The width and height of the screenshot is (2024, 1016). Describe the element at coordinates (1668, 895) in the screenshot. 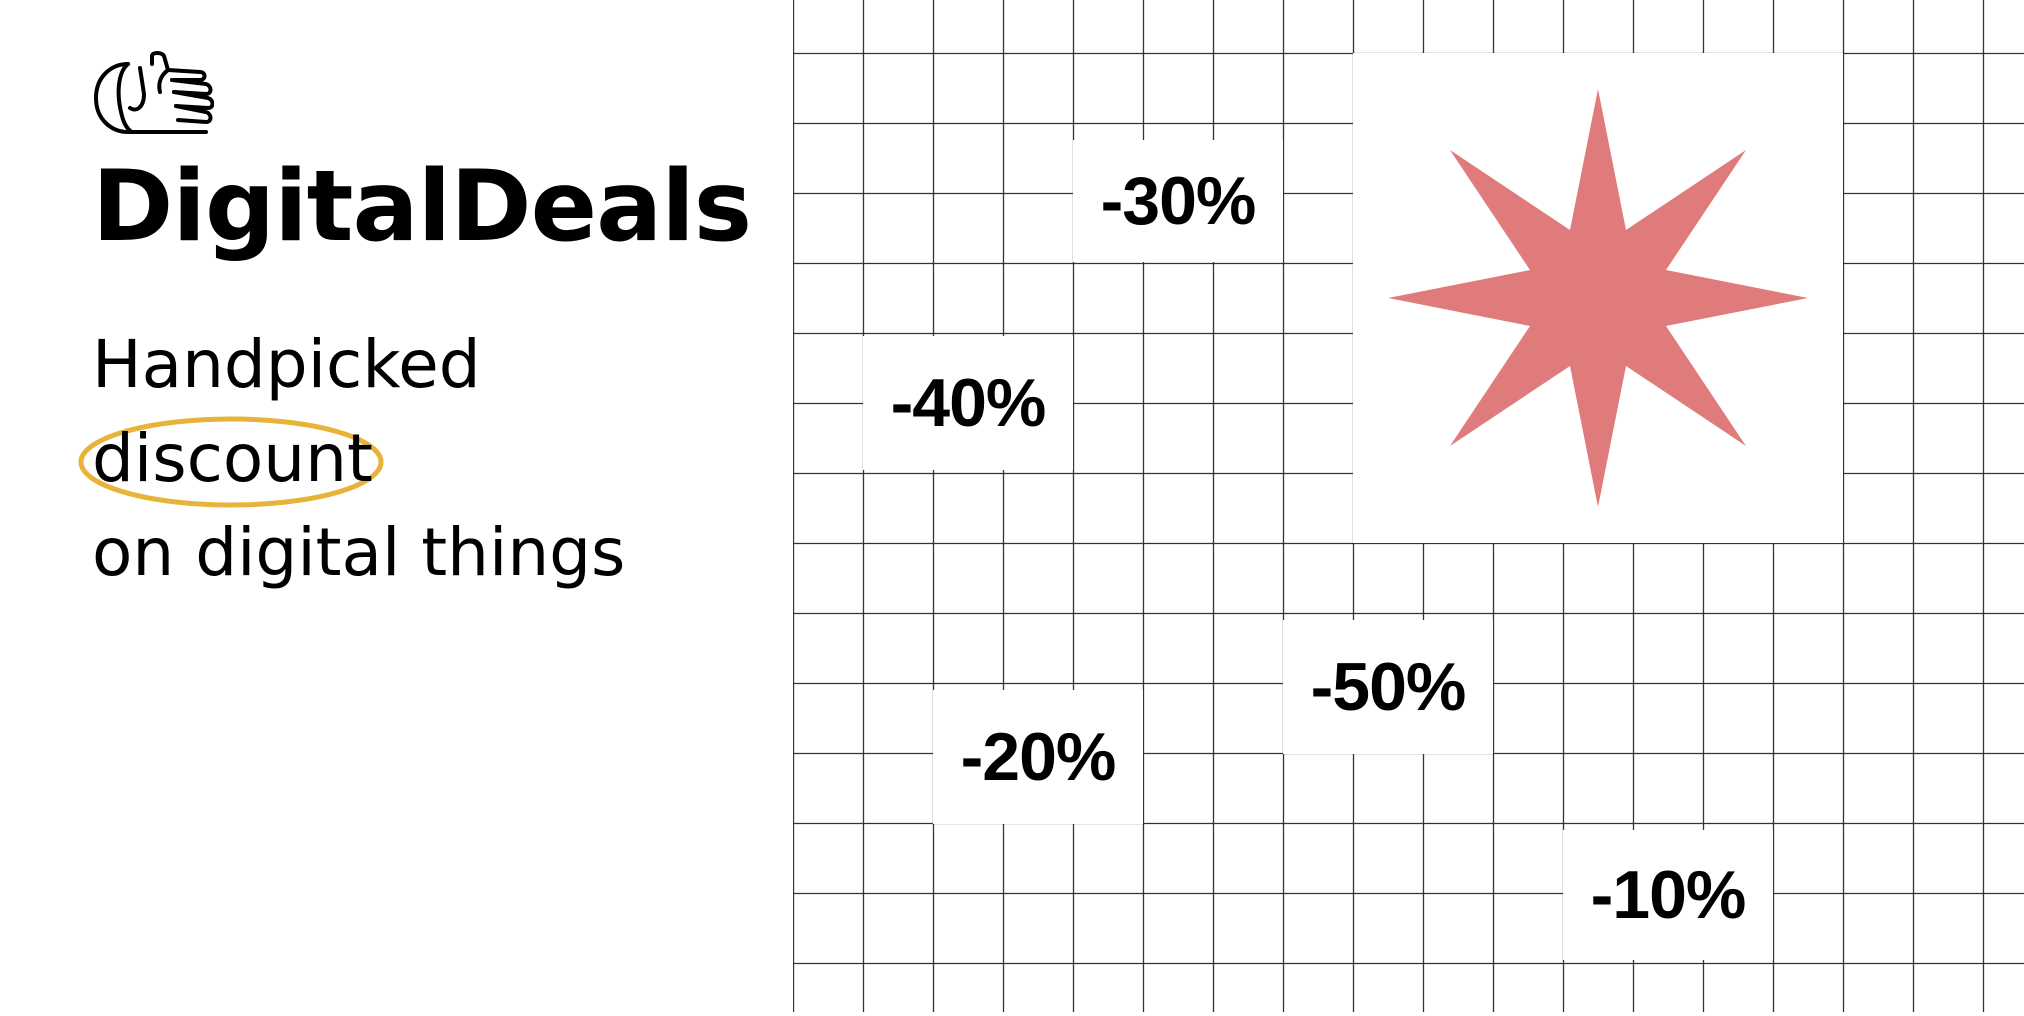

I see `discount-label-10: -10%` at that location.